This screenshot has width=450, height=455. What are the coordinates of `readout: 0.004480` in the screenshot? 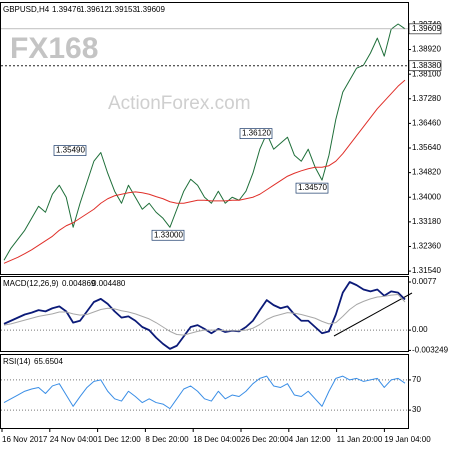 It's located at (109, 283).